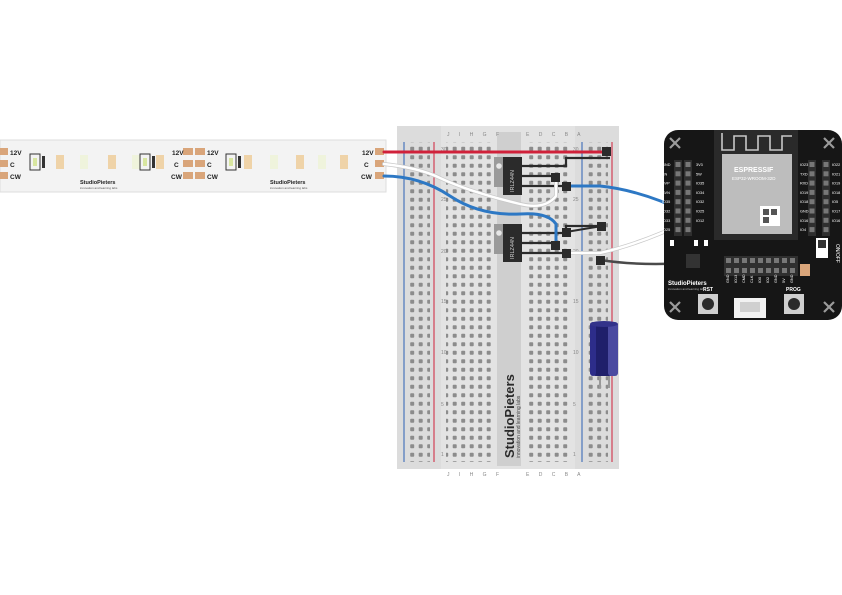 The height and width of the screenshot is (595, 842). Describe the element at coordinates (666, 197) in the screenshot. I see `left-pin-labels: GND EN SVP SVN IO35 IO32 IO33 IO25` at that location.